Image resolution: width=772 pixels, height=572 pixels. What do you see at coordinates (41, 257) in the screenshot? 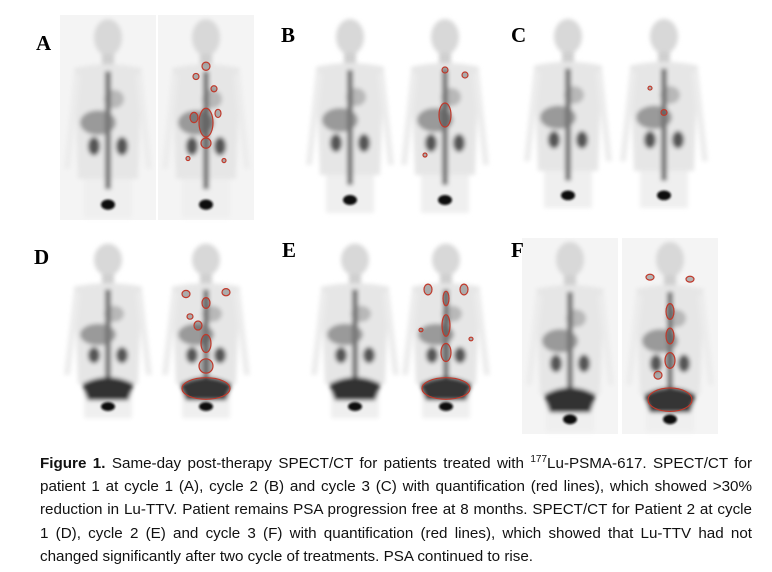
I see `panel-label: D` at bounding box center [41, 257].